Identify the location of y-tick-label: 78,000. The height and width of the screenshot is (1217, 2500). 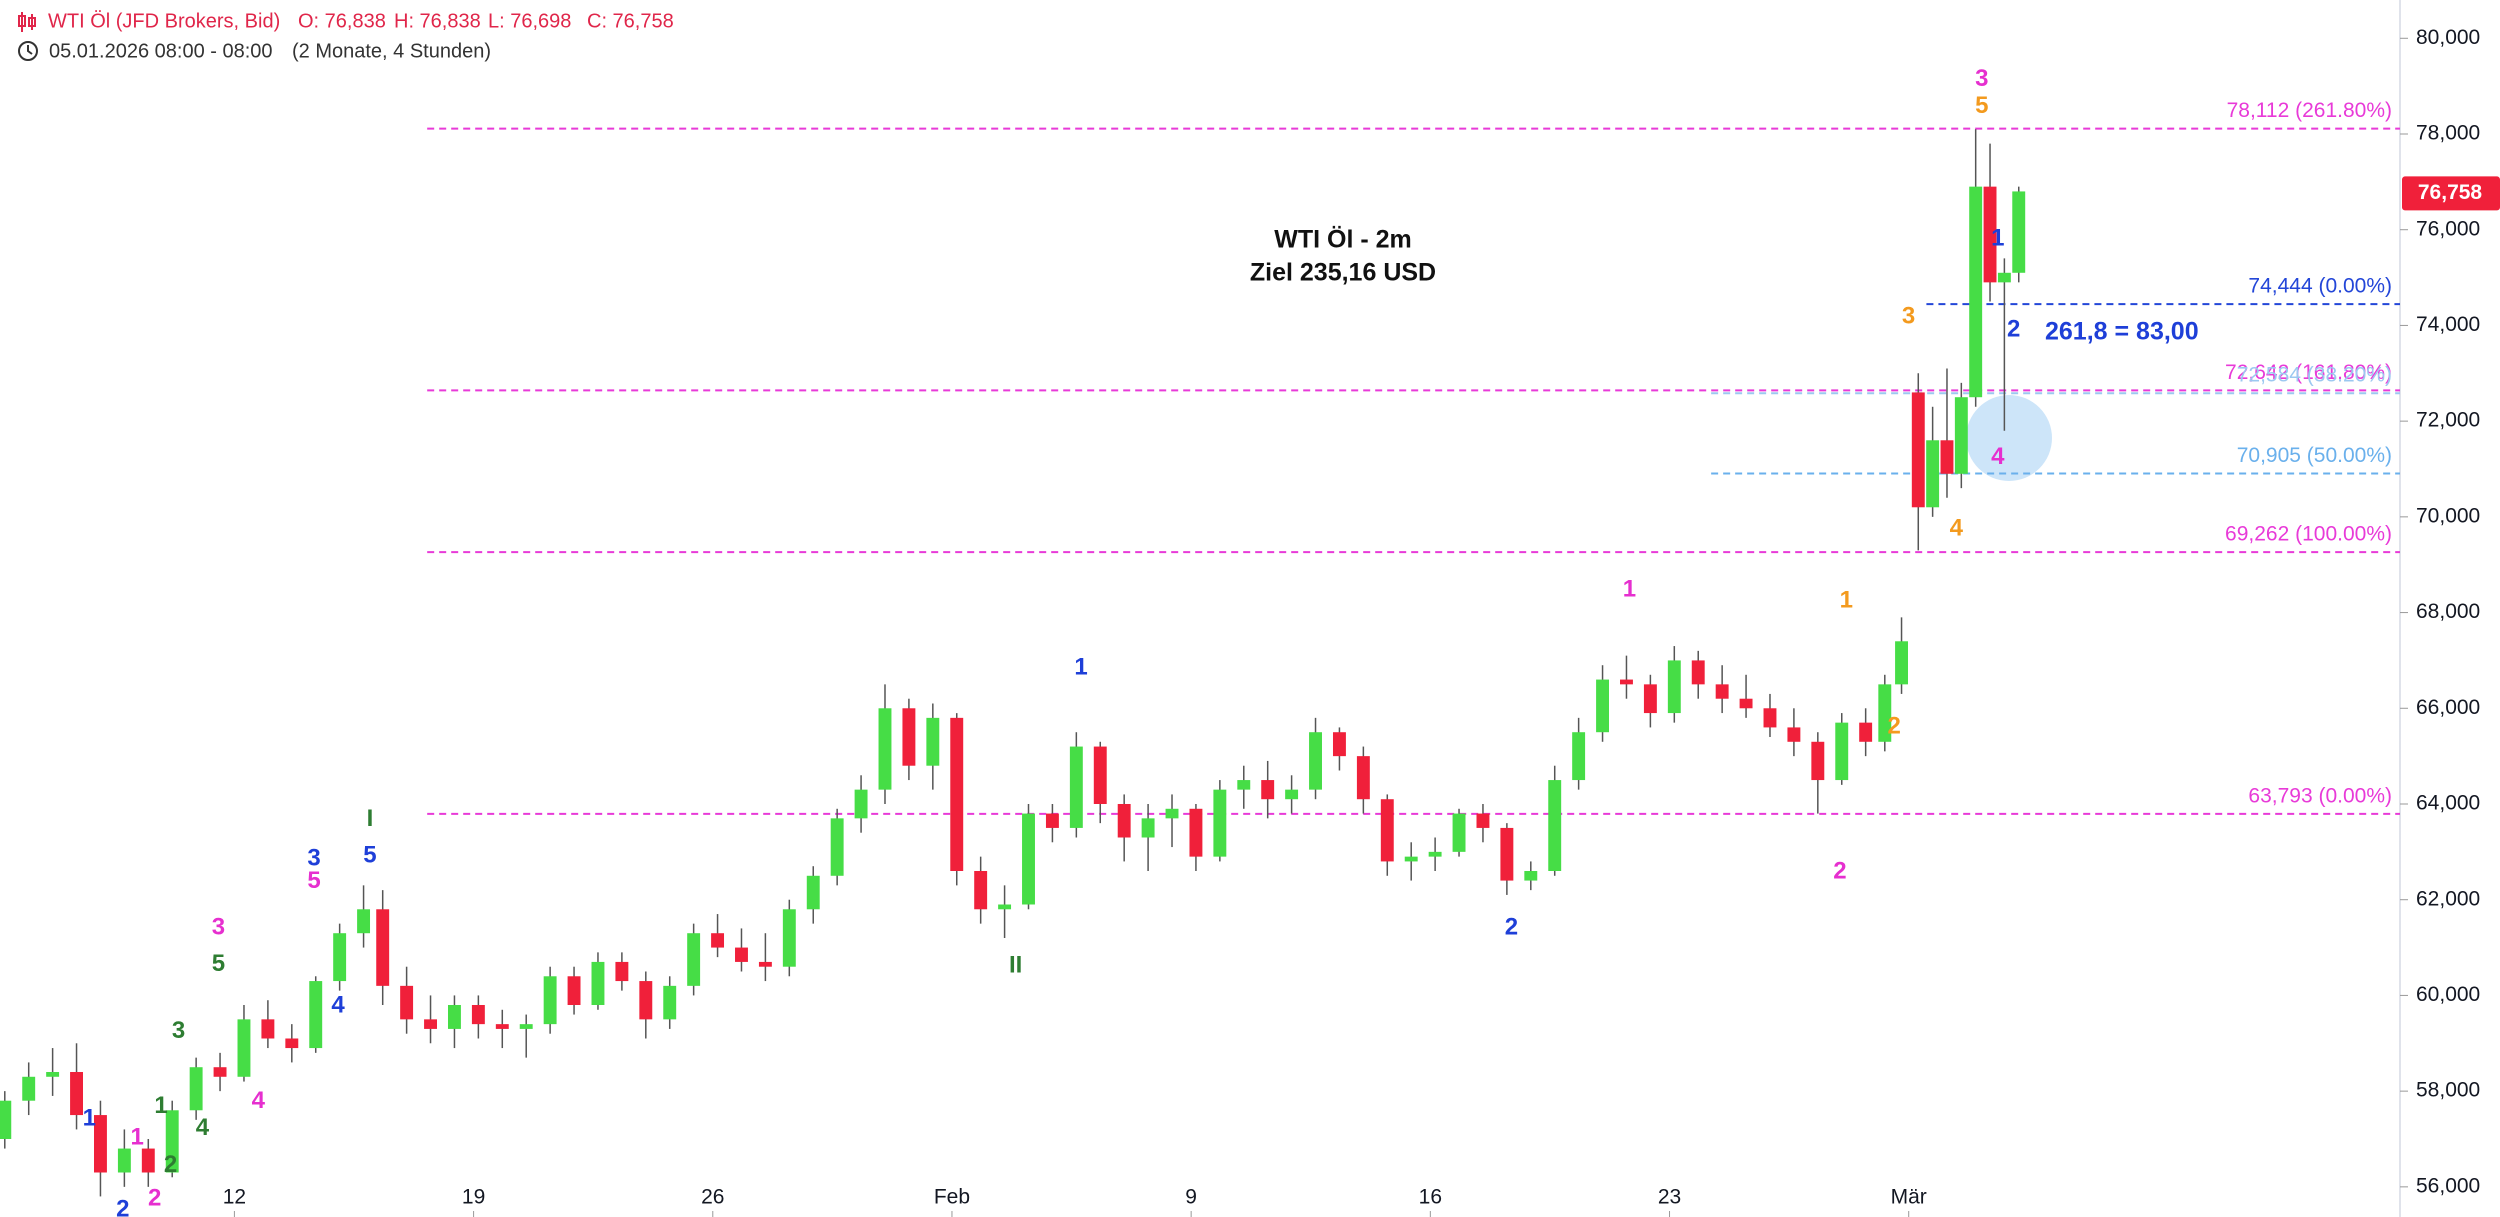
(2448, 133).